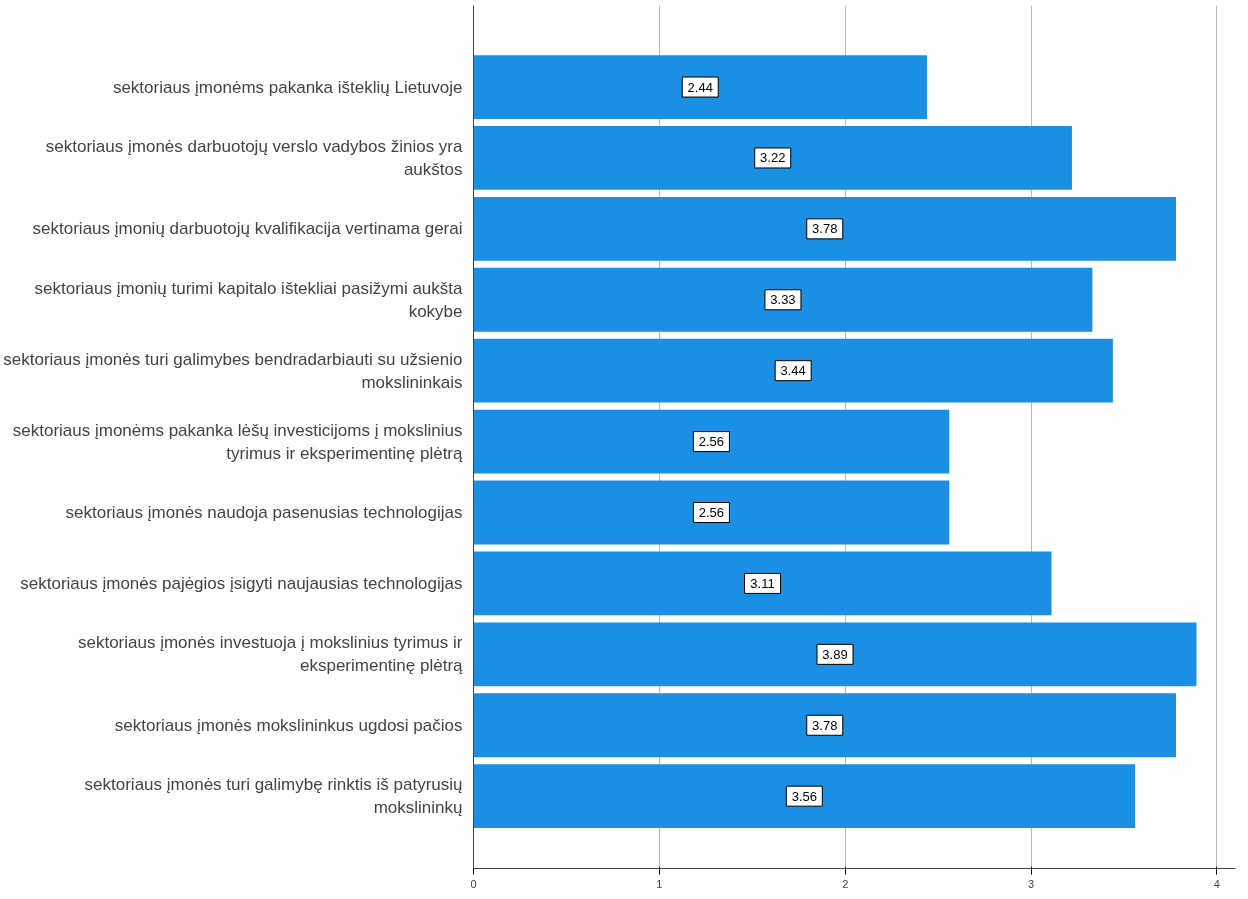 The height and width of the screenshot is (899, 1248). What do you see at coordinates (249, 299) in the screenshot?
I see `y-tick-label: sektoriaus įmonių turimi kapitalo ištekliai pasižymi aukšta kokybe` at bounding box center [249, 299].